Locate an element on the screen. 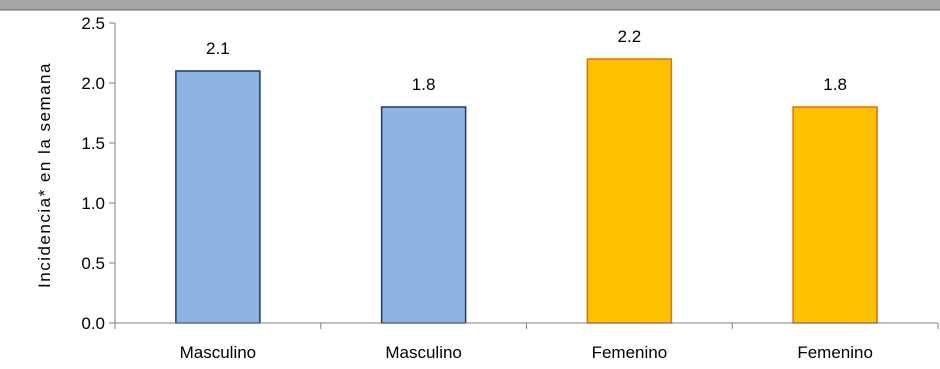 The height and width of the screenshot is (369, 940). y-axis-label: Incidencia* en la semana is located at coordinates (44, 175).